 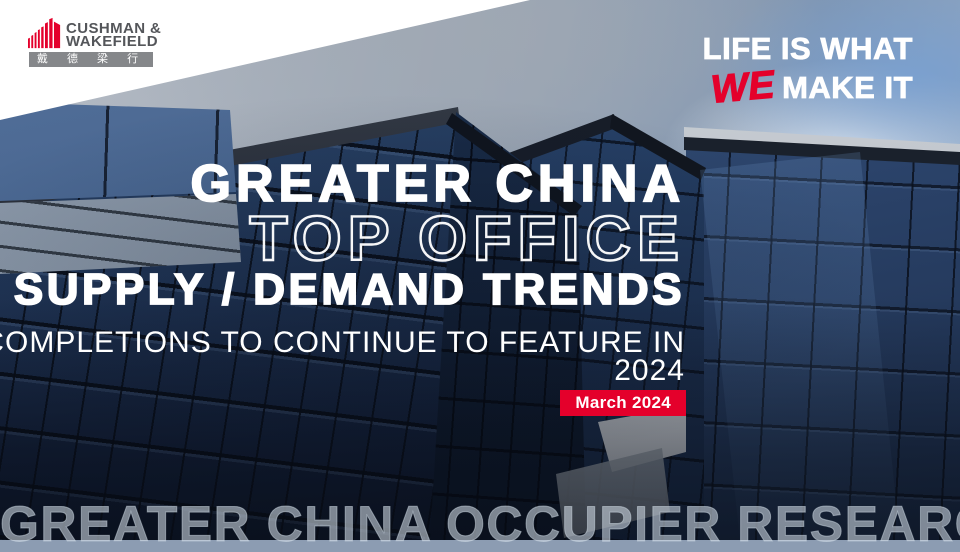 What do you see at coordinates (623, 403) in the screenshot?
I see `date-badge: March 2024` at bounding box center [623, 403].